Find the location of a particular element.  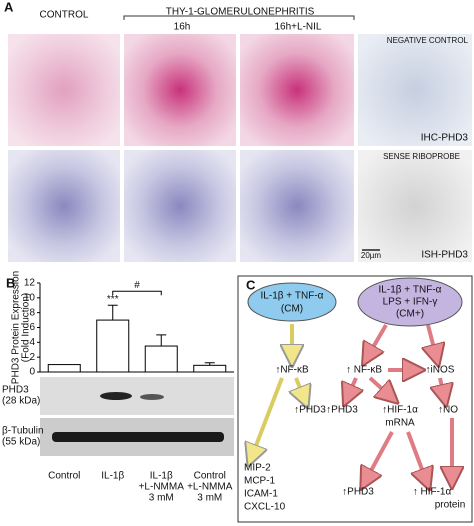

scale-label: 20µm is located at coordinates (371, 255).